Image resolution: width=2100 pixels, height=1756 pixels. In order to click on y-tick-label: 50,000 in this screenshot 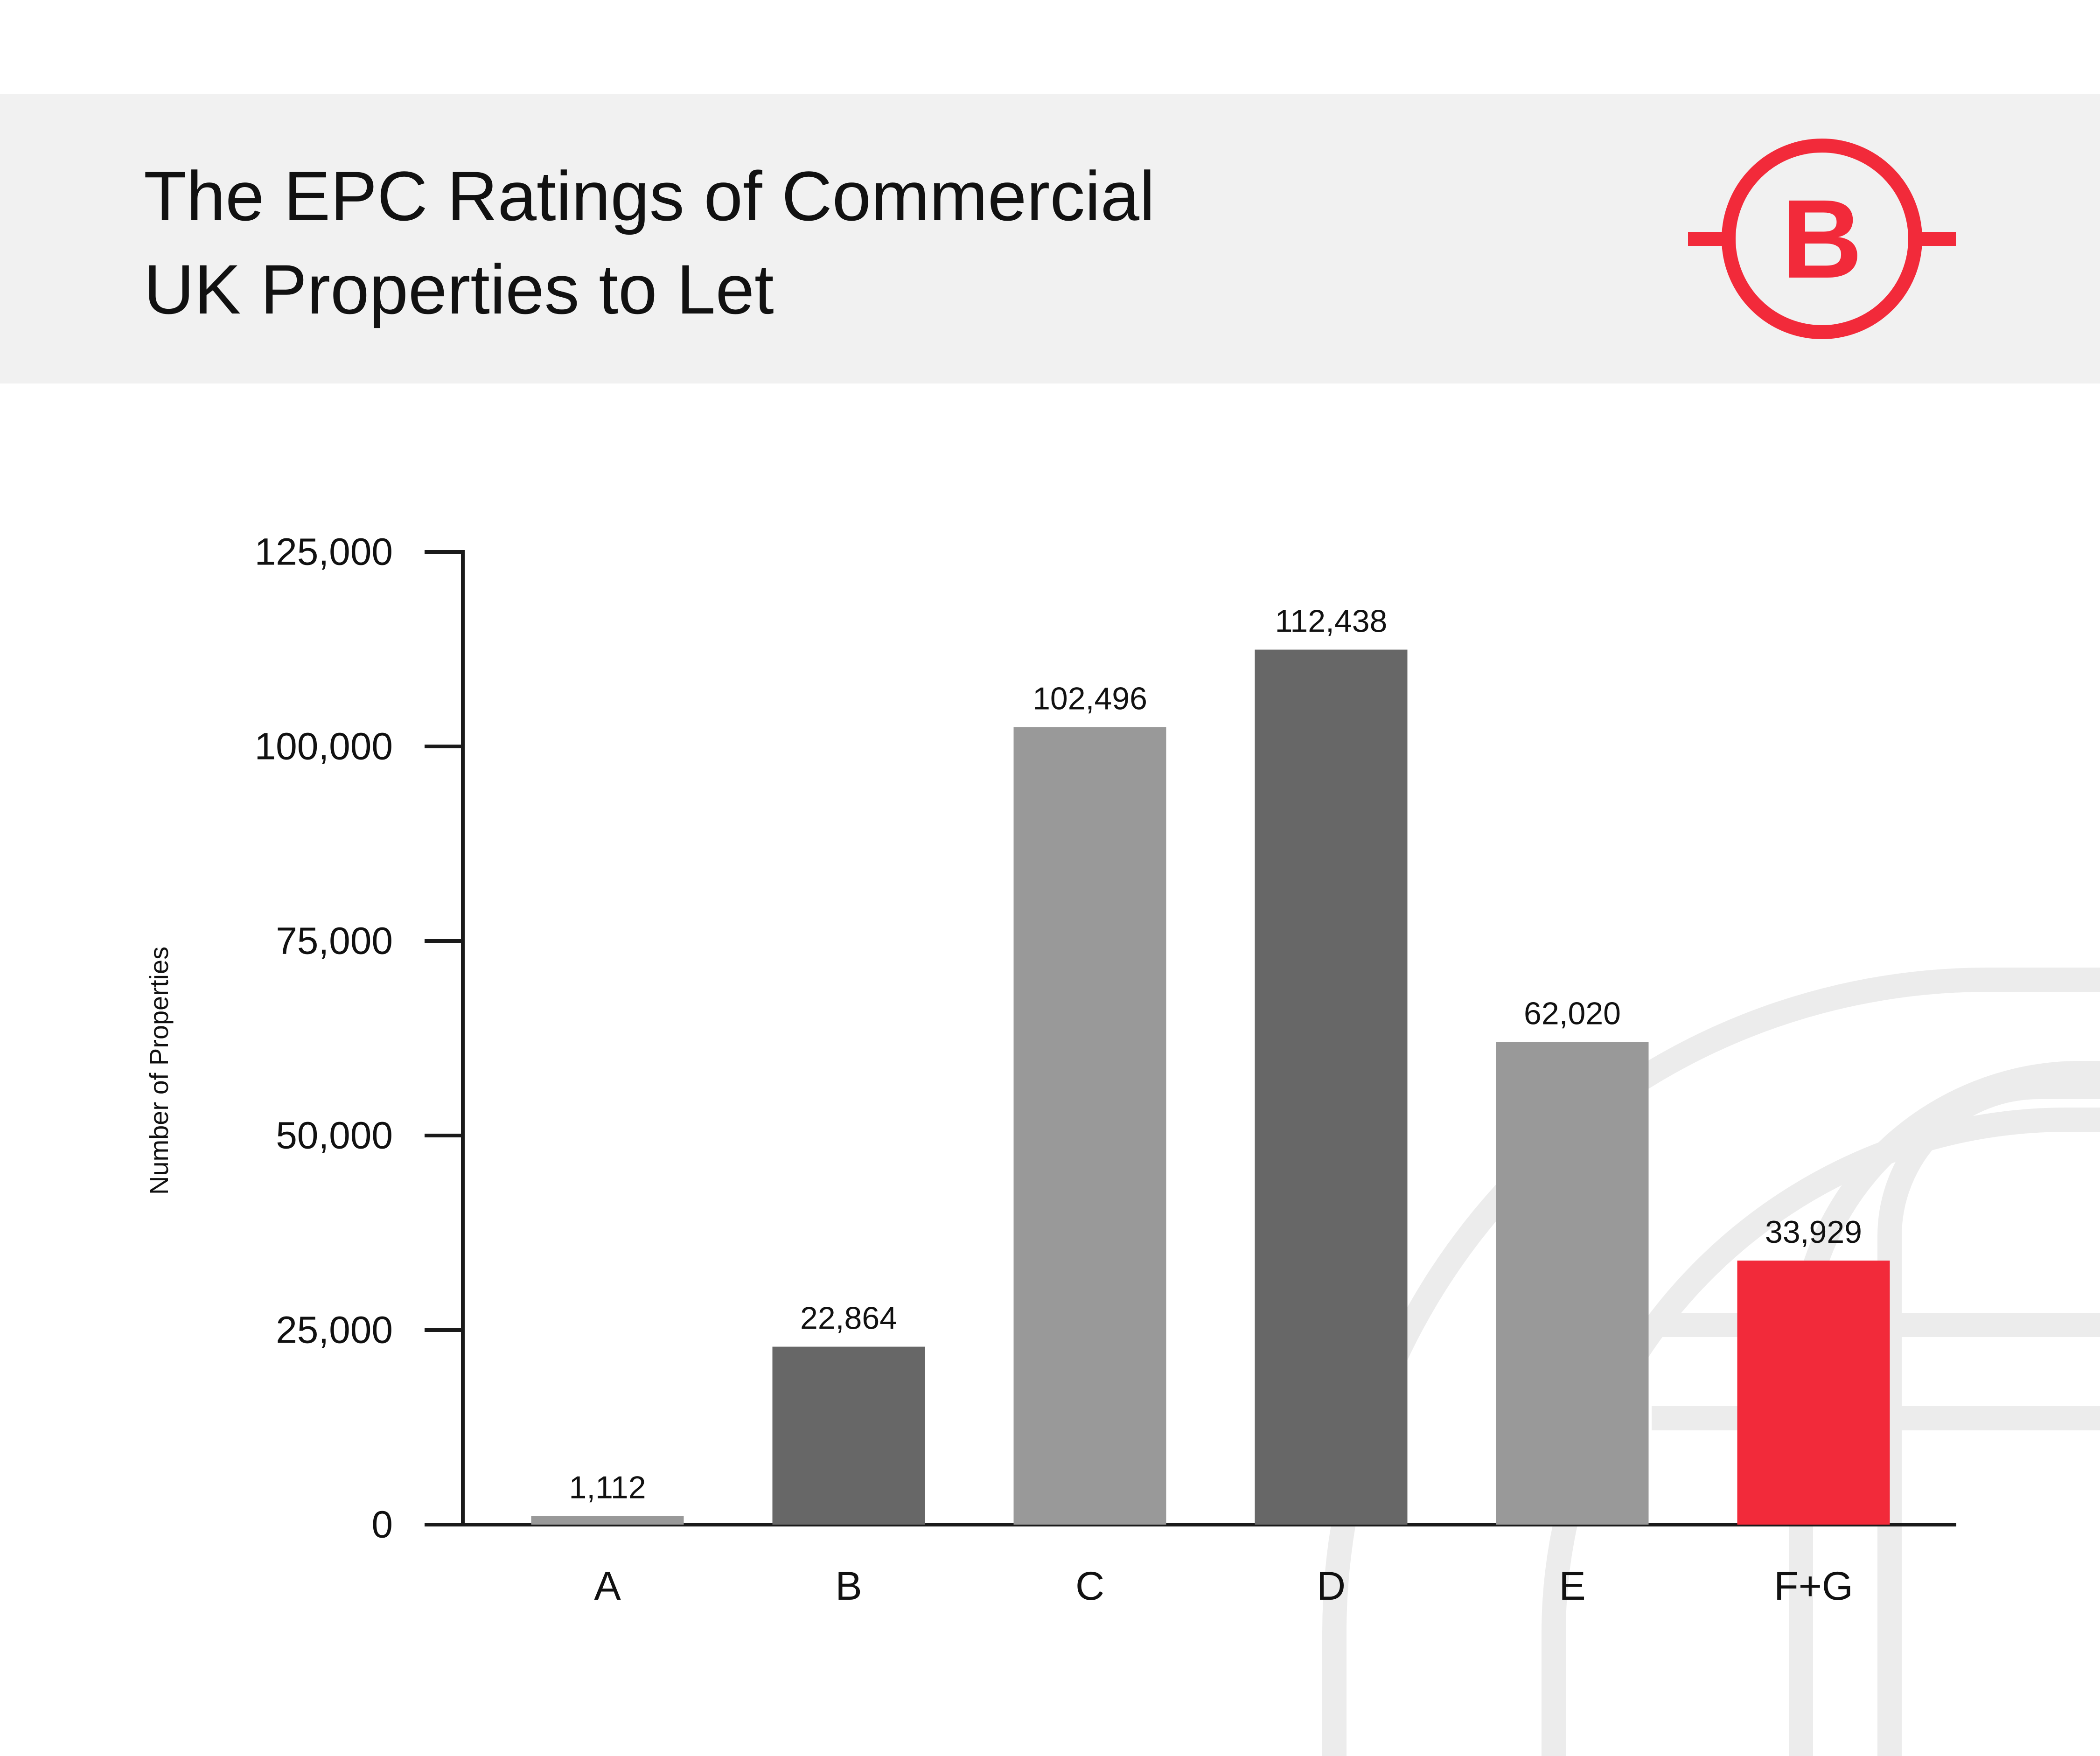, I will do `click(334, 1136)`.